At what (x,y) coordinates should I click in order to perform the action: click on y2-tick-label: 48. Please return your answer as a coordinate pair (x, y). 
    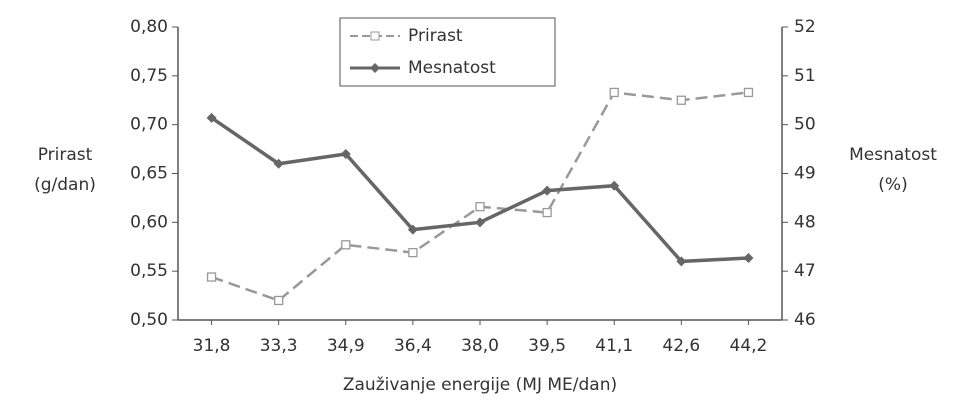
    Looking at the image, I should click on (805, 222).